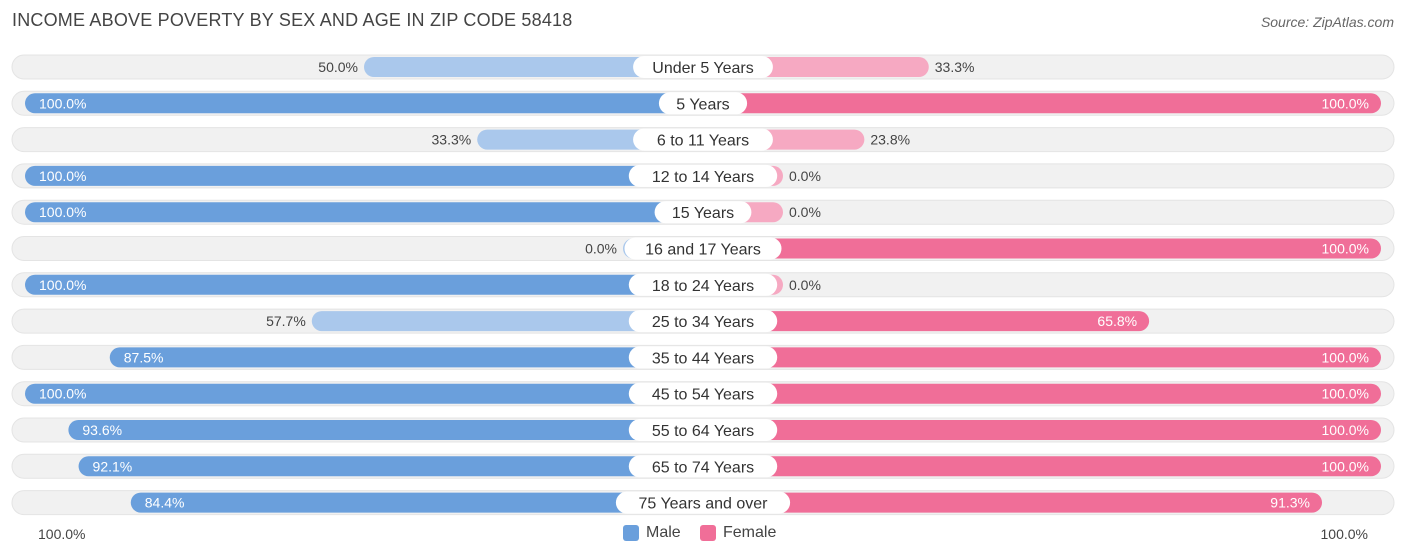  I want to click on male-value-label: 87.5%, so click(144, 357).